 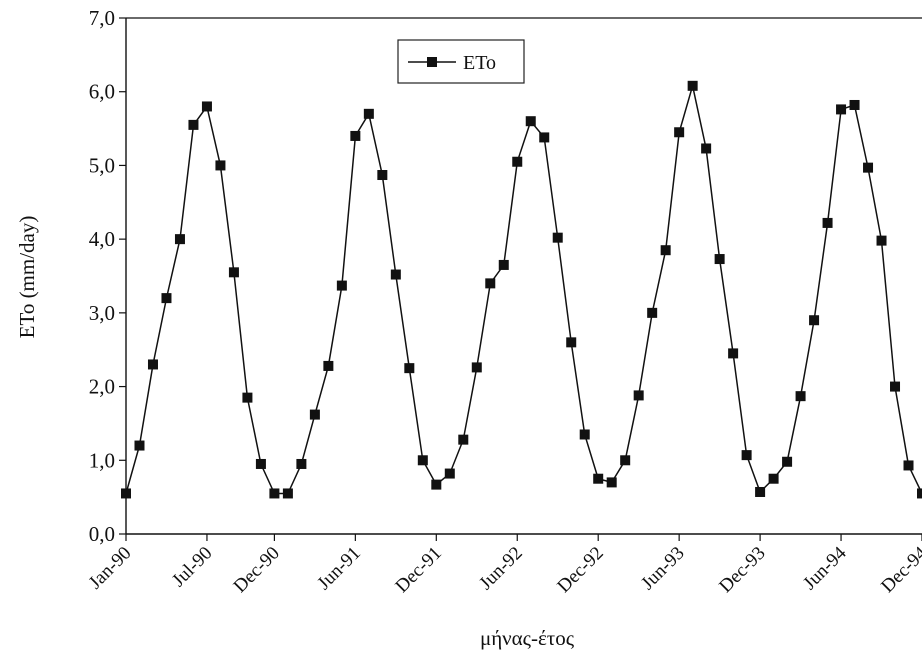 I want to click on x-tick-label: Dec-91, so click(x=418, y=570).